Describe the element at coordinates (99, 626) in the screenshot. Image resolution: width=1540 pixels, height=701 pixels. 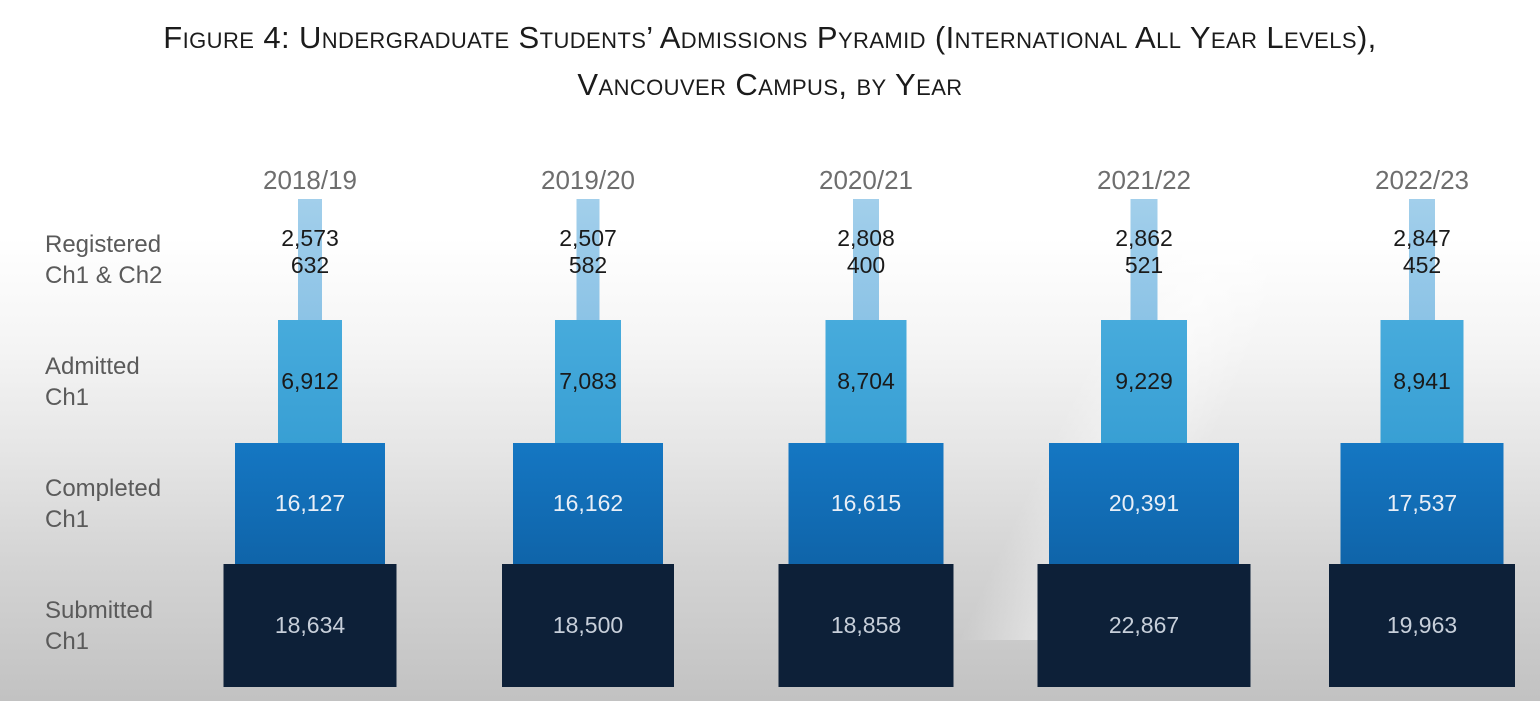
I see `row-label-submitted: Submitted Ch1` at that location.